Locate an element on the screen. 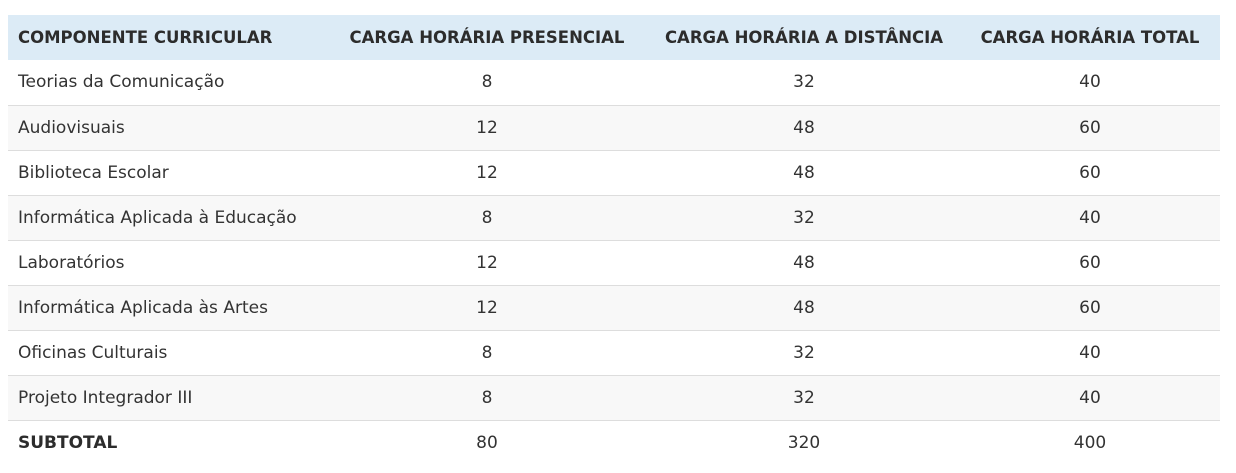 The width and height of the screenshot is (1236, 473). cell-componente: Informática Aplicada às Artes is located at coordinates (143, 307).